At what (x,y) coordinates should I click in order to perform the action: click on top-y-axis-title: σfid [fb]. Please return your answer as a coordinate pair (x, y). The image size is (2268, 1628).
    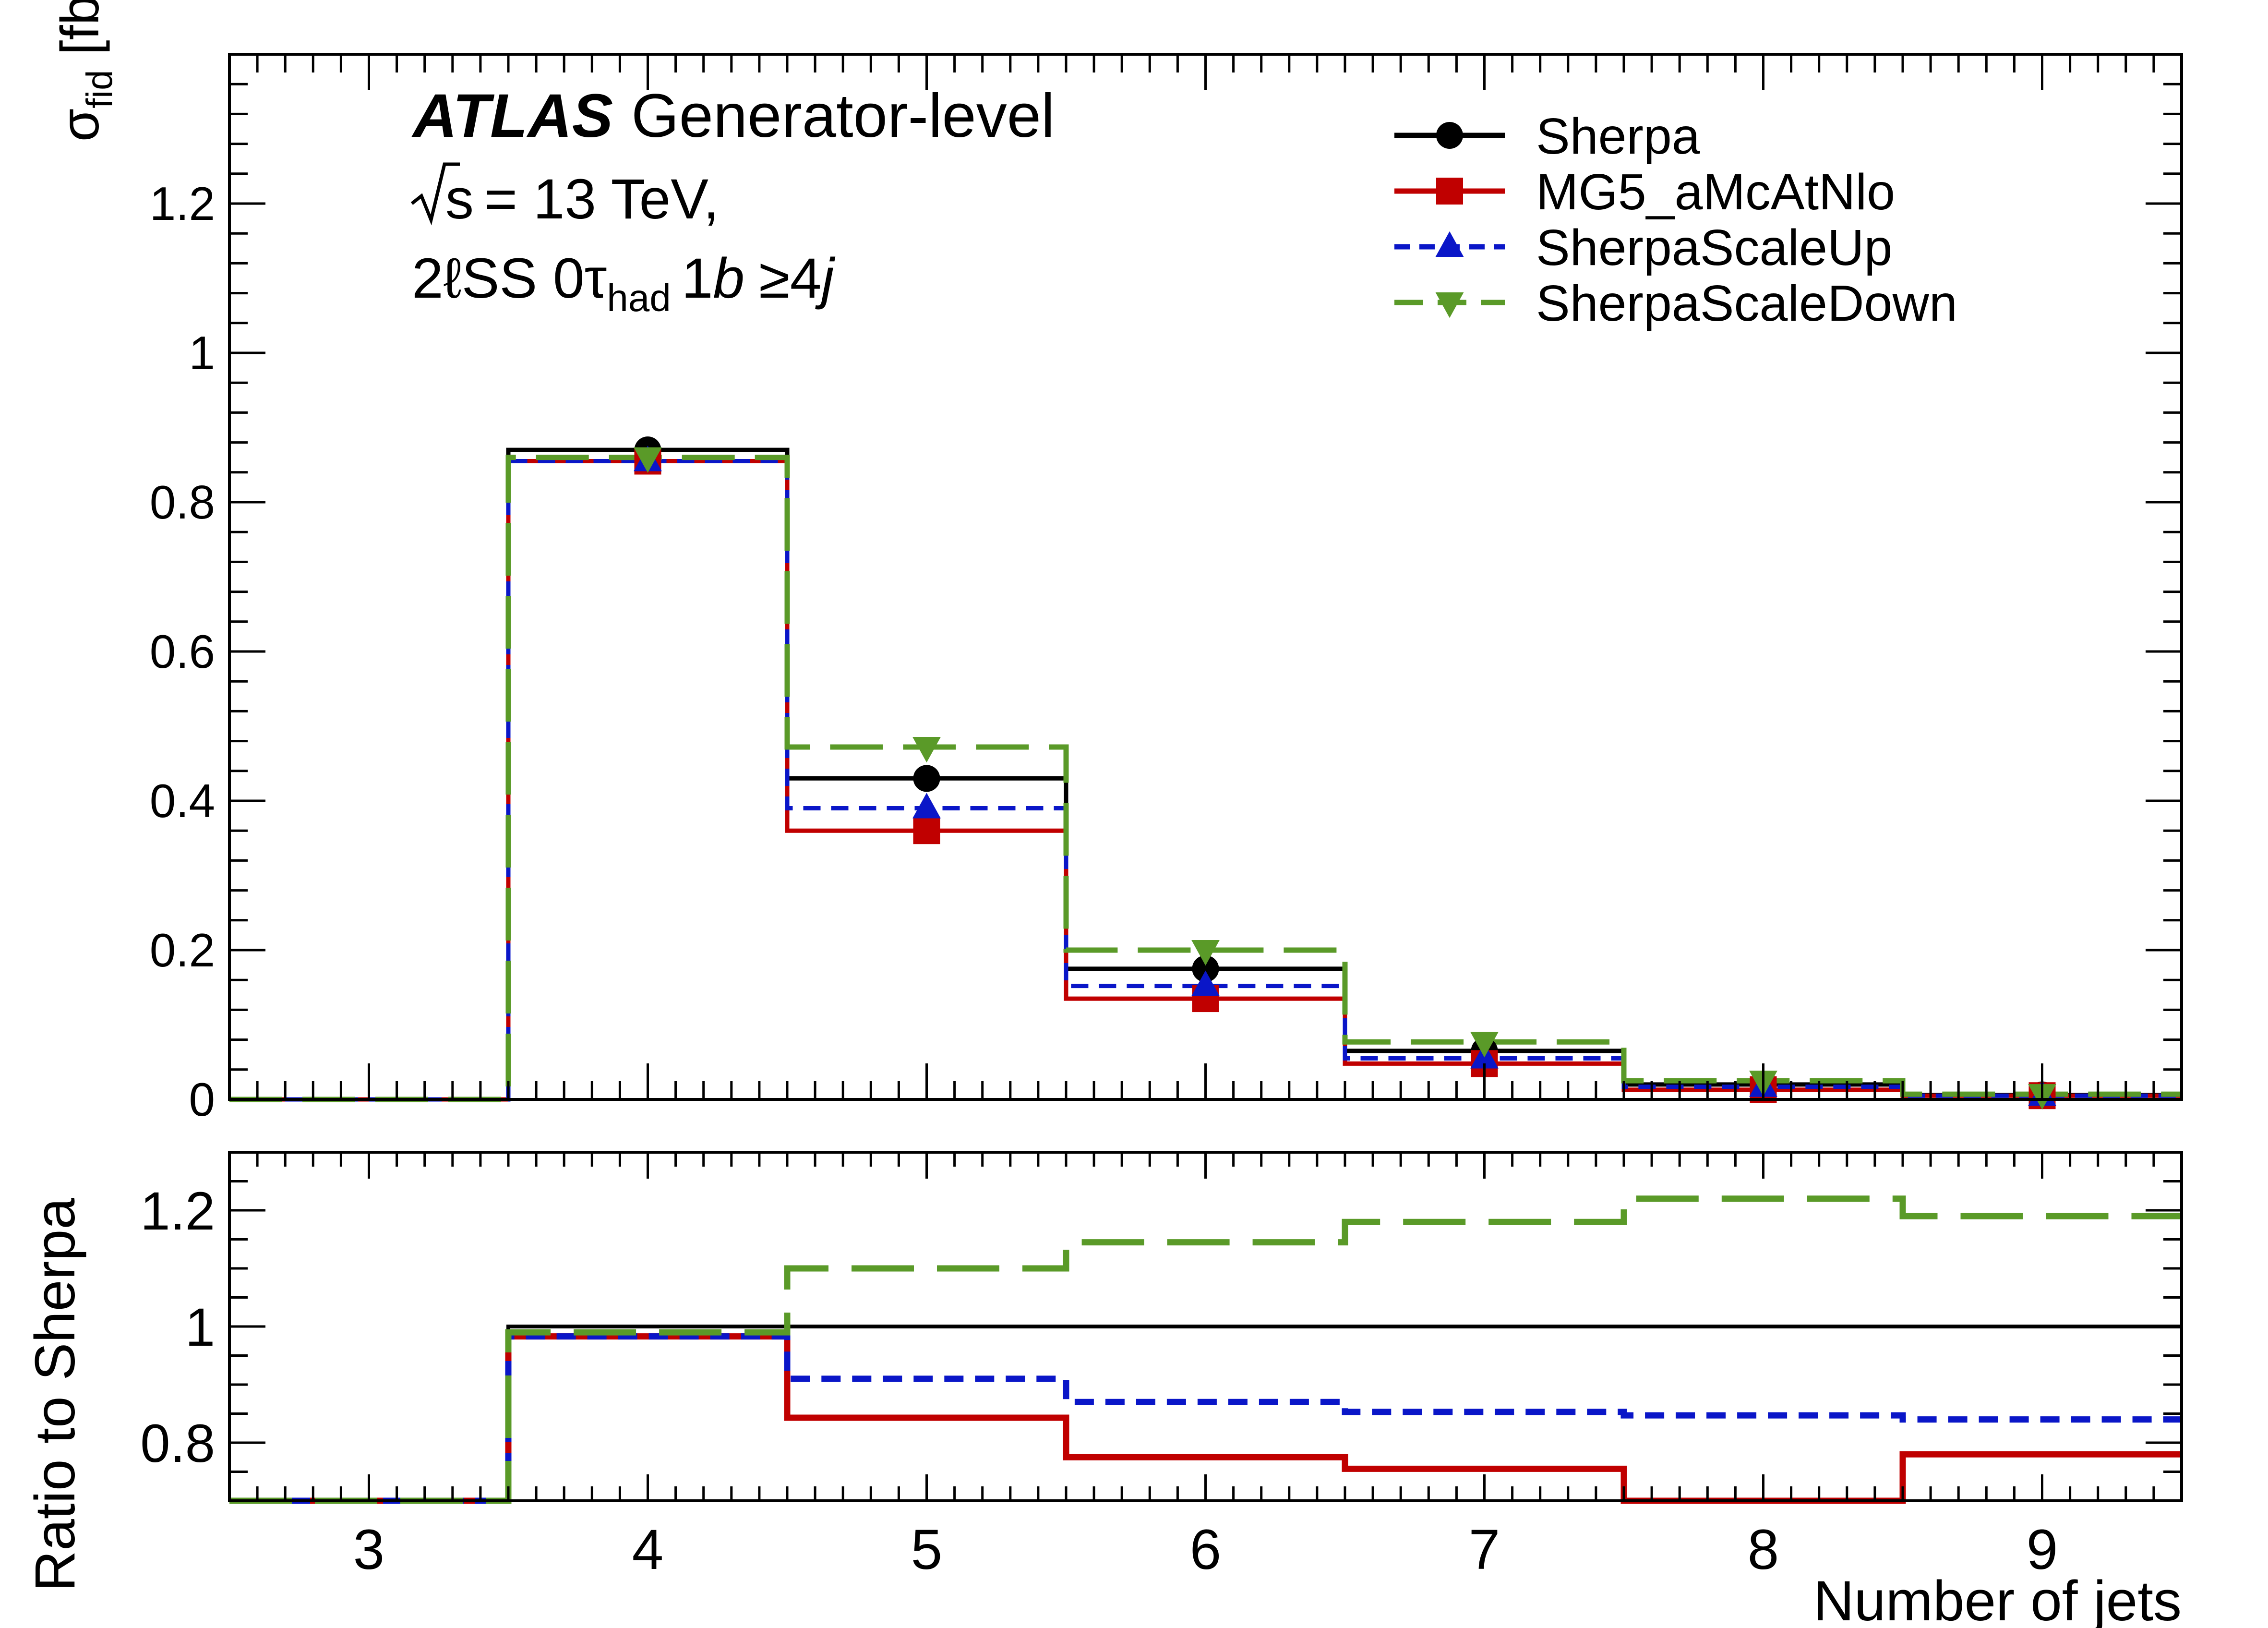
    Looking at the image, I should click on (85, 71).